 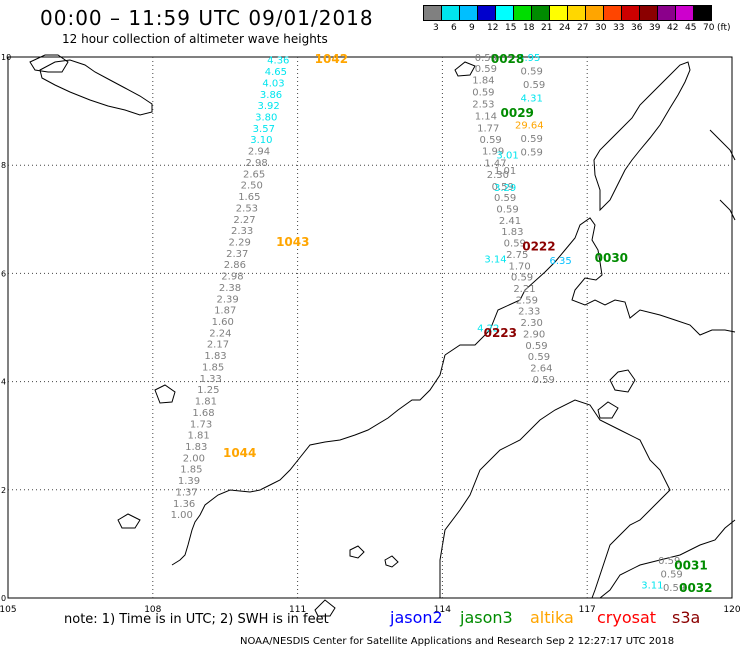 What do you see at coordinates (264, 129) in the screenshot?
I see `swh-value-altika: 3.57` at bounding box center [264, 129].